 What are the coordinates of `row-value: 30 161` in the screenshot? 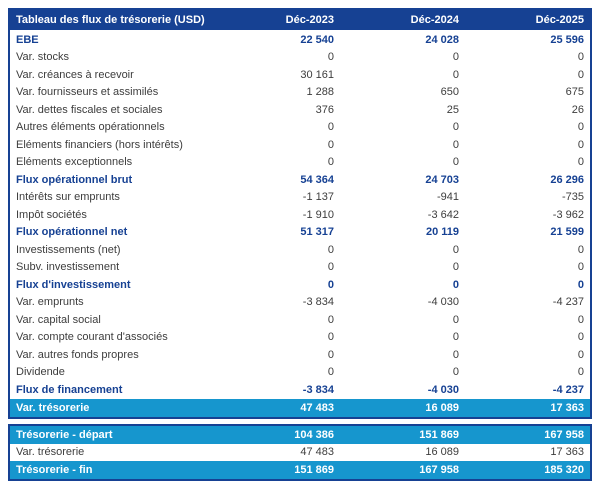 It's located at (317, 74).